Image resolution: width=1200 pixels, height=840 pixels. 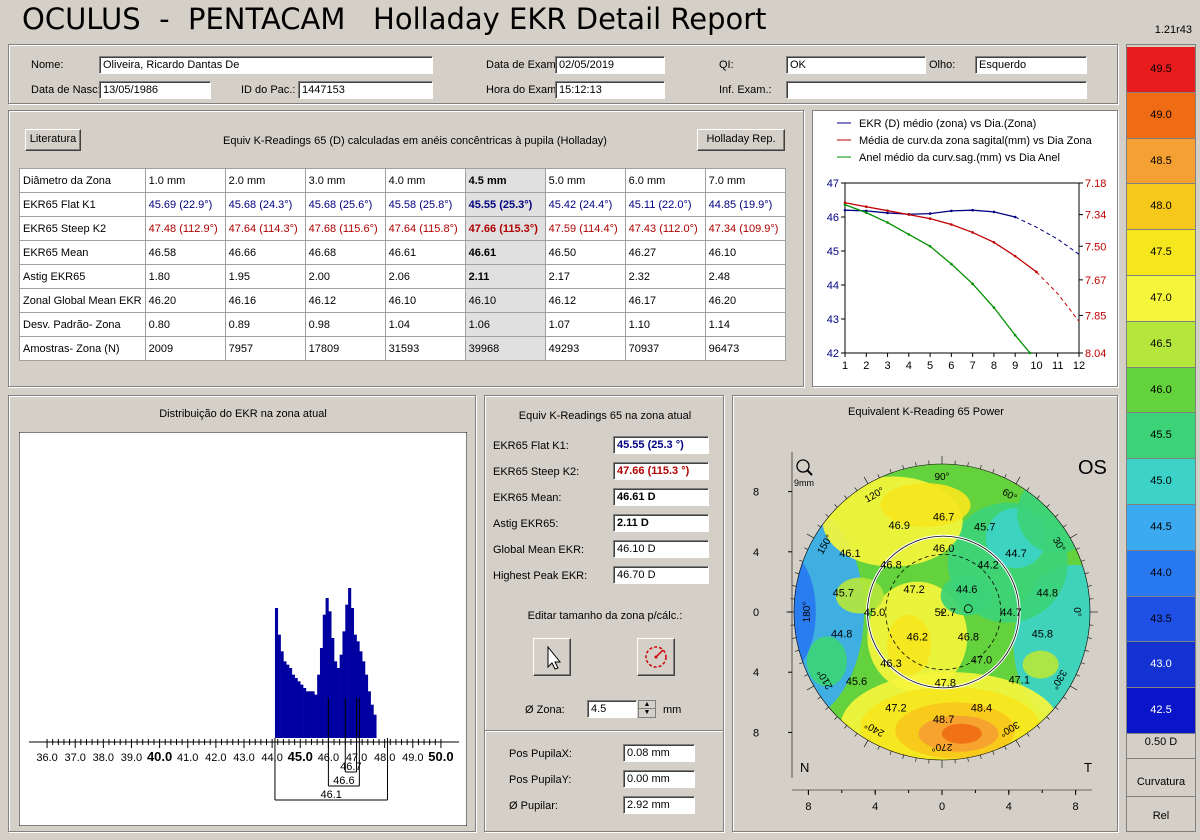 I want to click on eye-label: Olho:, so click(x=942, y=65).